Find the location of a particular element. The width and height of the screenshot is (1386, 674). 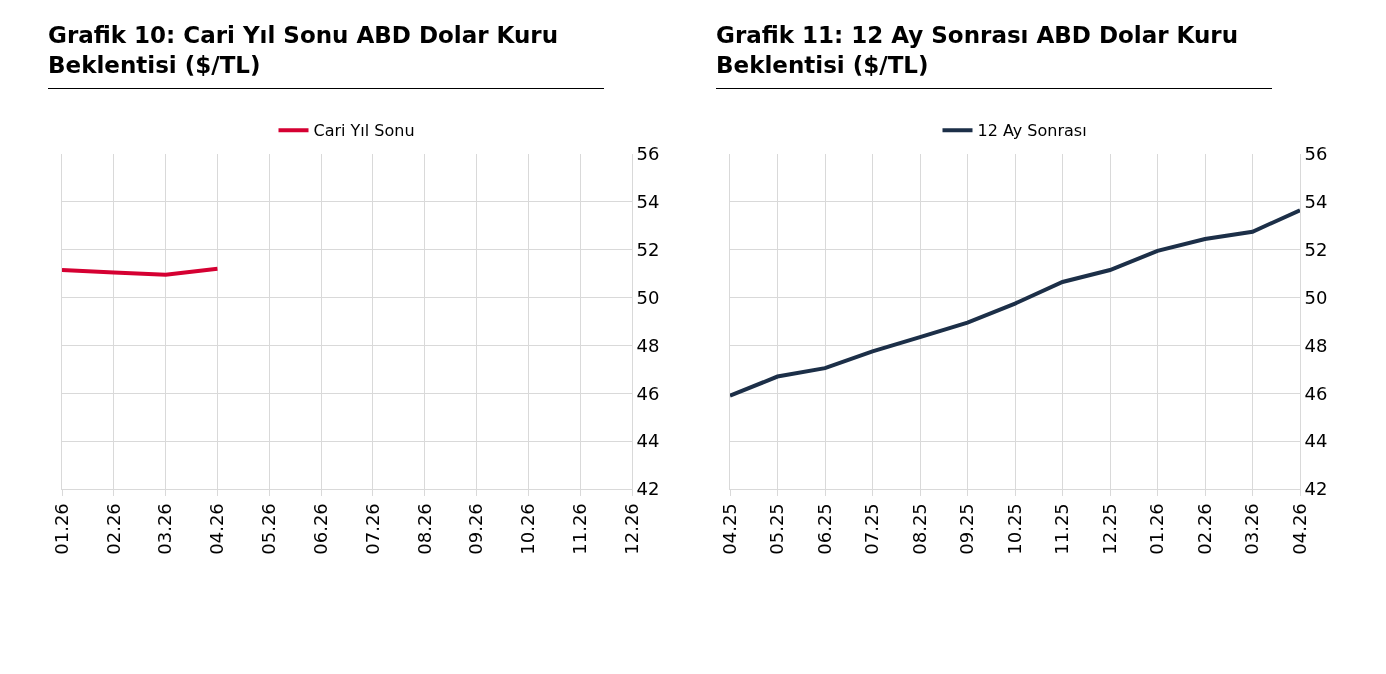

x-tick-label: 11.25 is located at coordinates (1062, 529).